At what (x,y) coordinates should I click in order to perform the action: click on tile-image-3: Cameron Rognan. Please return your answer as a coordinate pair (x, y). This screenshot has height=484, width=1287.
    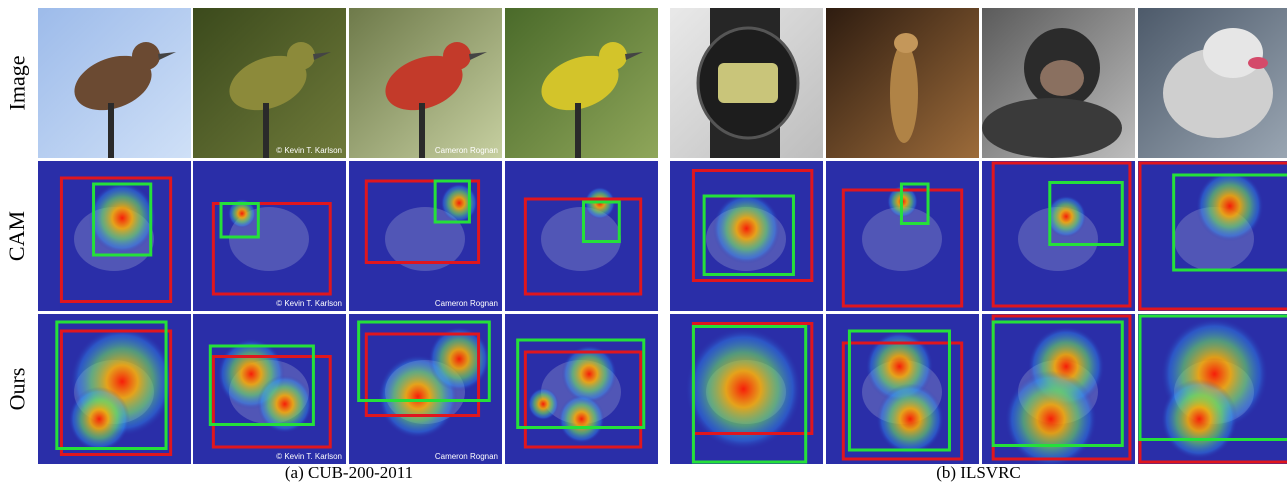
    Looking at the image, I should click on (425, 83).